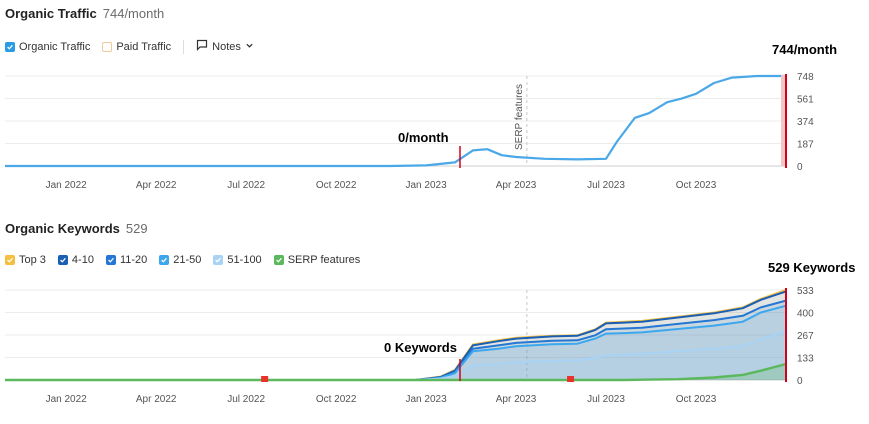  I want to click on y-tick-label: 533, so click(805, 291).